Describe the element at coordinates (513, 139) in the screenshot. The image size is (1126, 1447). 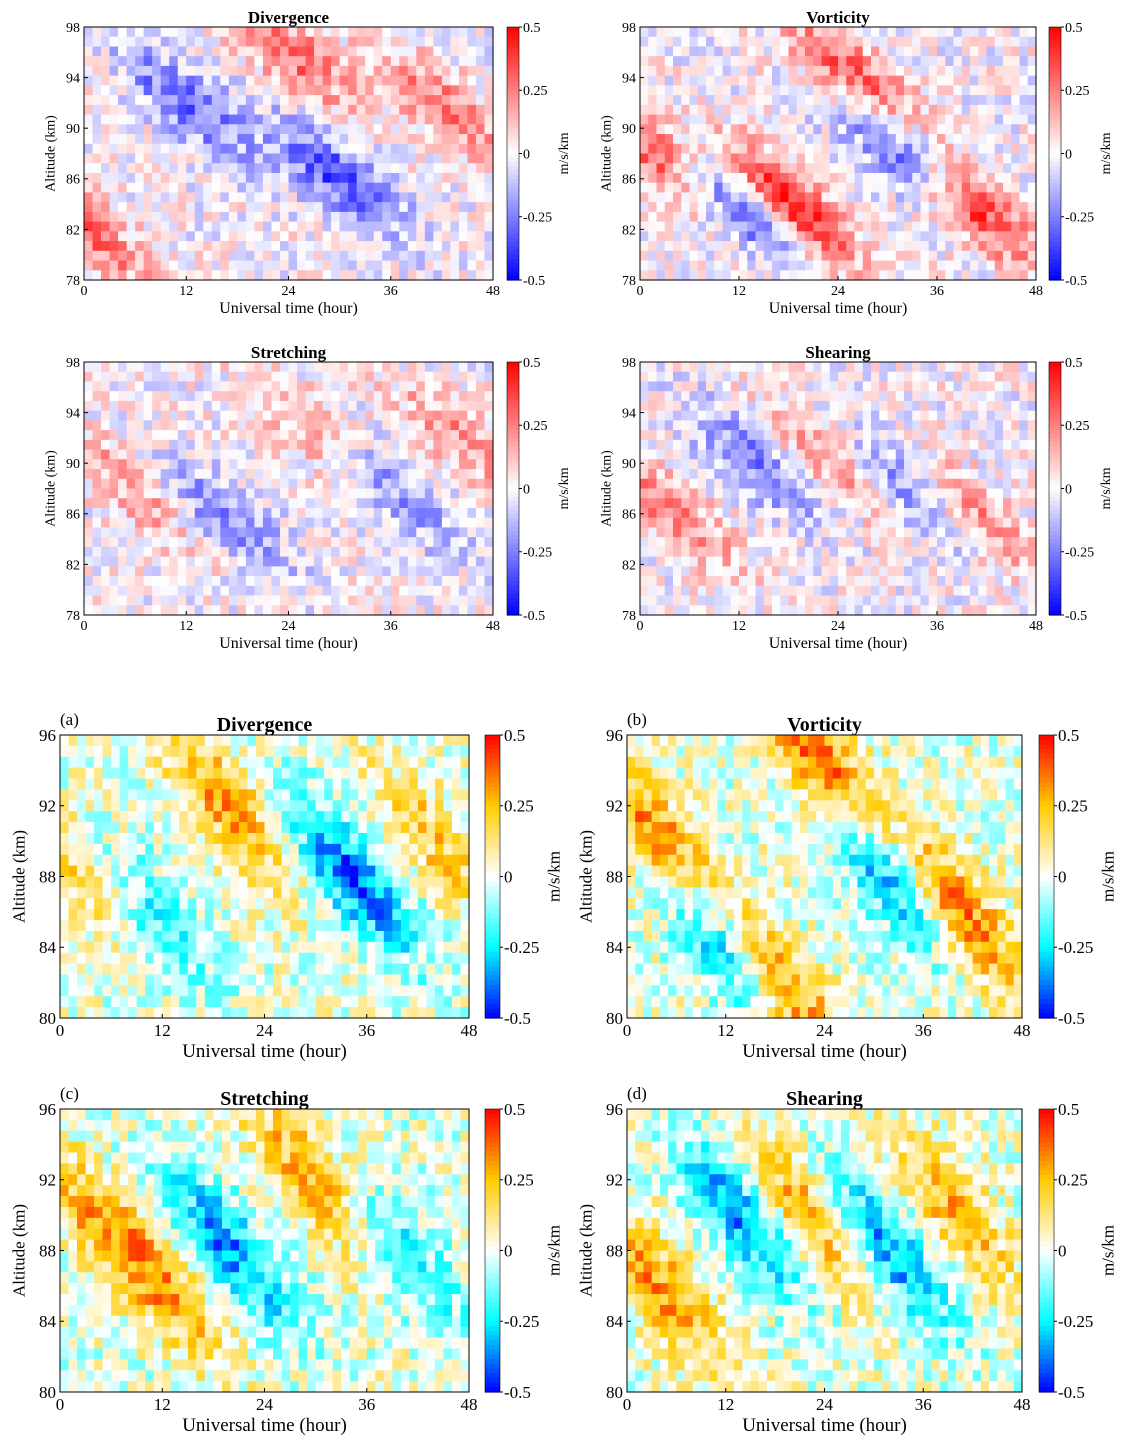
I see `colorbar-segment` at that location.